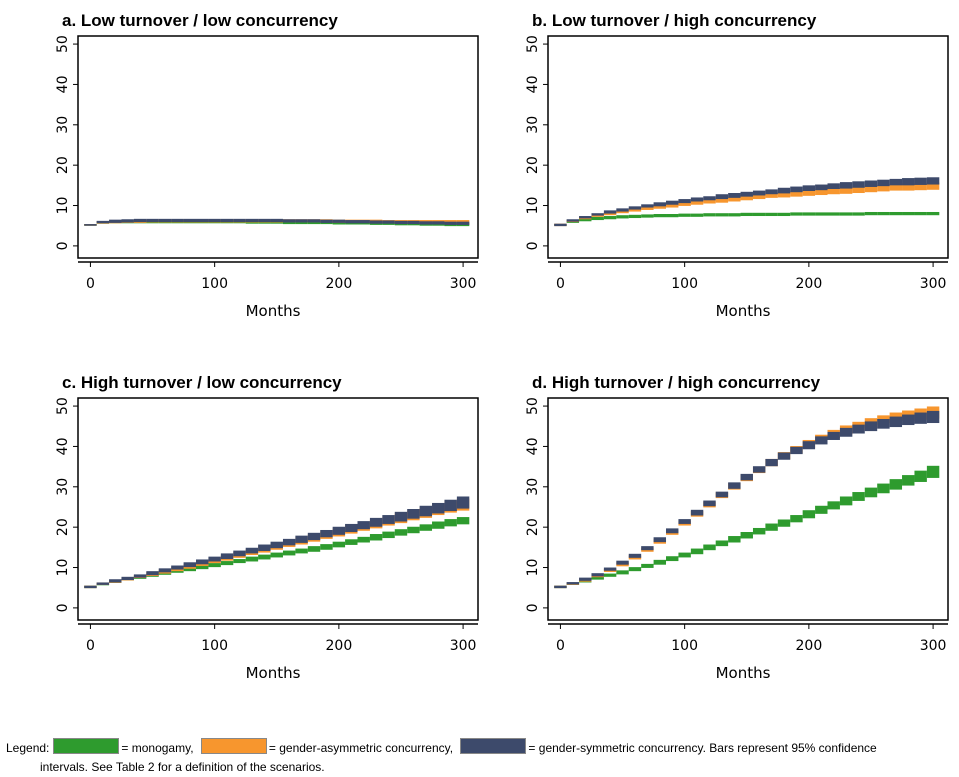  What do you see at coordinates (533, 245) in the screenshot?
I see `y-tick-label: 0` at bounding box center [533, 245].